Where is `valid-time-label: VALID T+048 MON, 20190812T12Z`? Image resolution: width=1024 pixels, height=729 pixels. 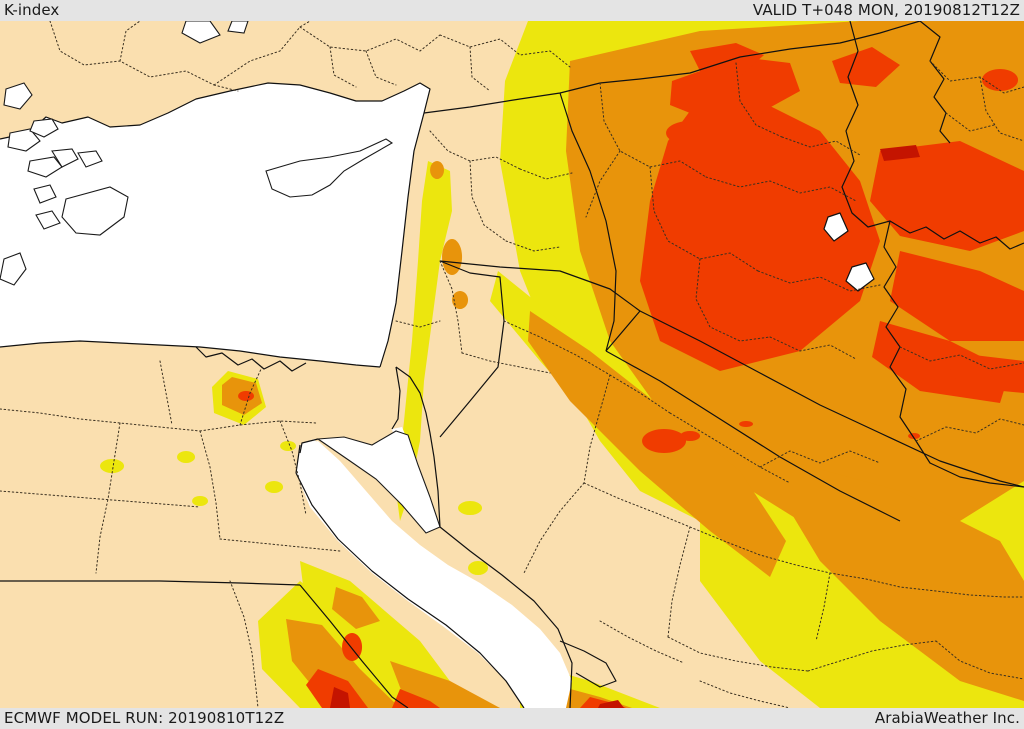 valid-time-label: VALID T+048 MON, 20190812T12Z is located at coordinates (886, 10).